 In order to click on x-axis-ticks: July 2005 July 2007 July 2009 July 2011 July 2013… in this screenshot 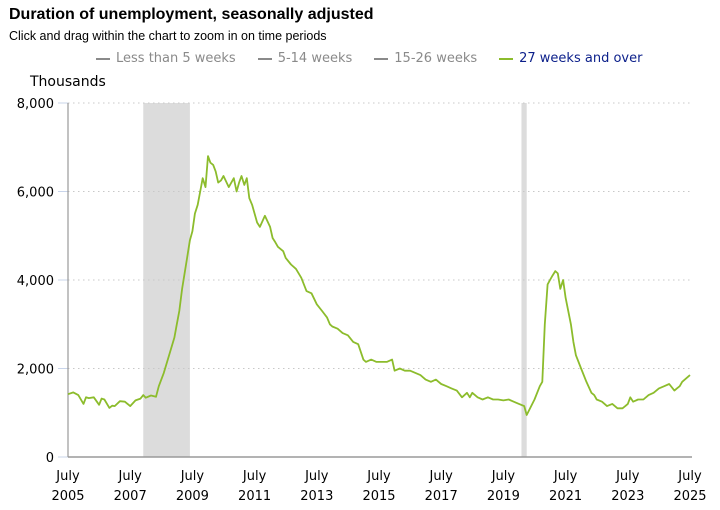, I will do `click(378, 486)`.